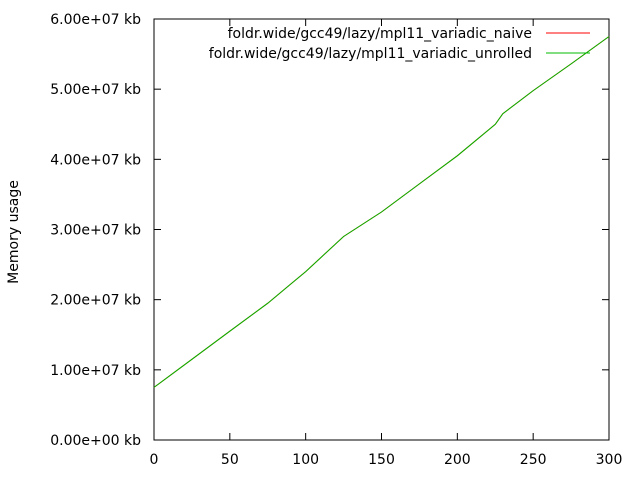 This screenshot has width=640, height=480. I want to click on y-tick-label: 2.00e+07 kb, so click(95, 301).